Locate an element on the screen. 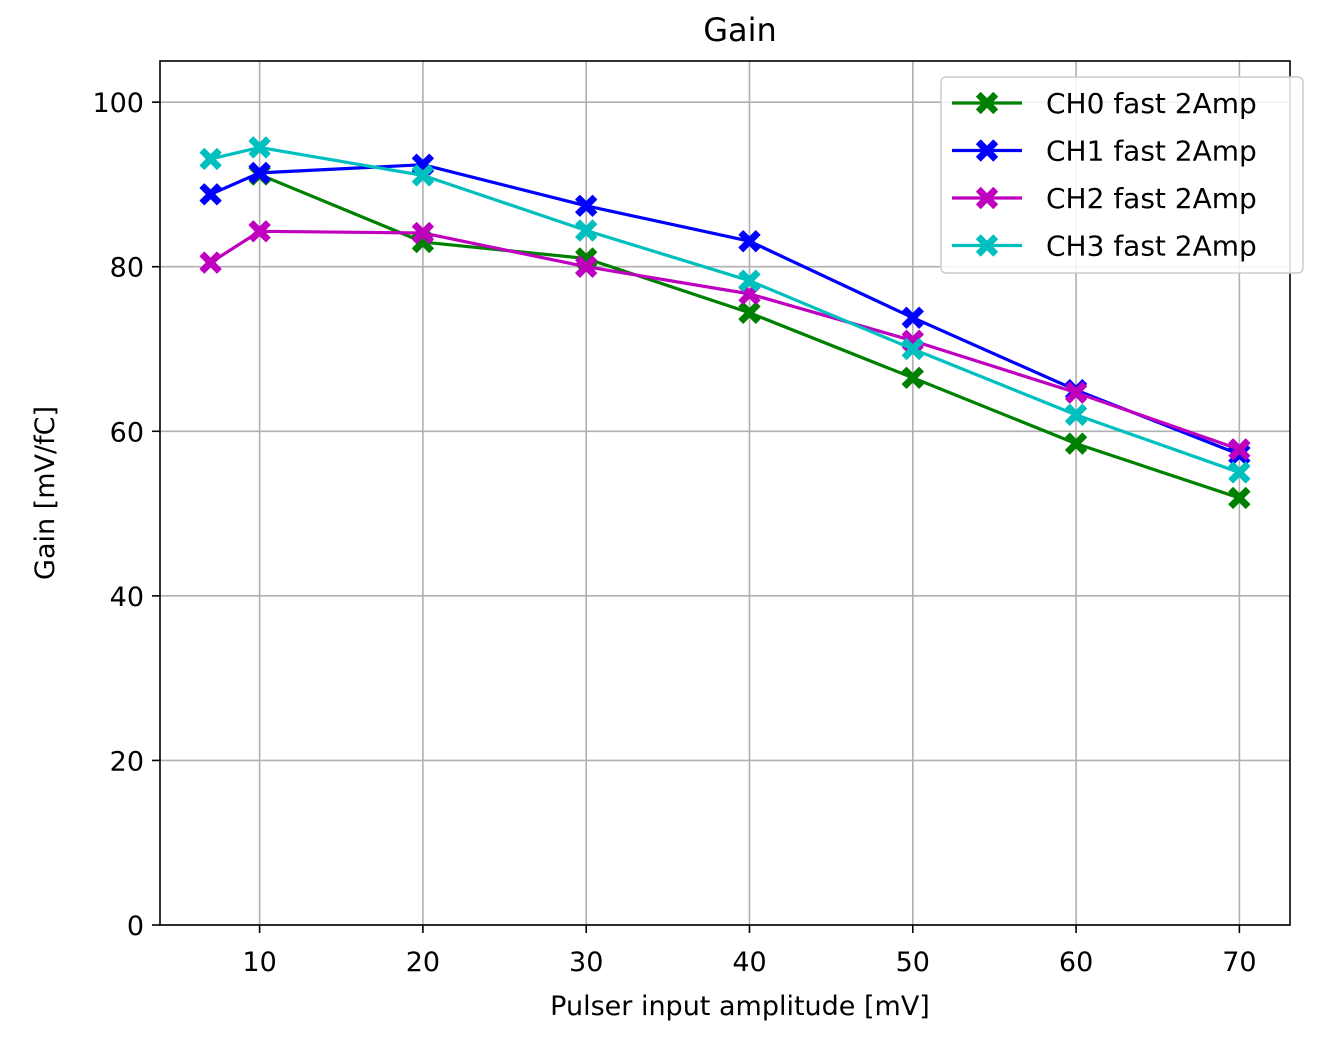  y-tick-label: 0 is located at coordinates (135, 926).